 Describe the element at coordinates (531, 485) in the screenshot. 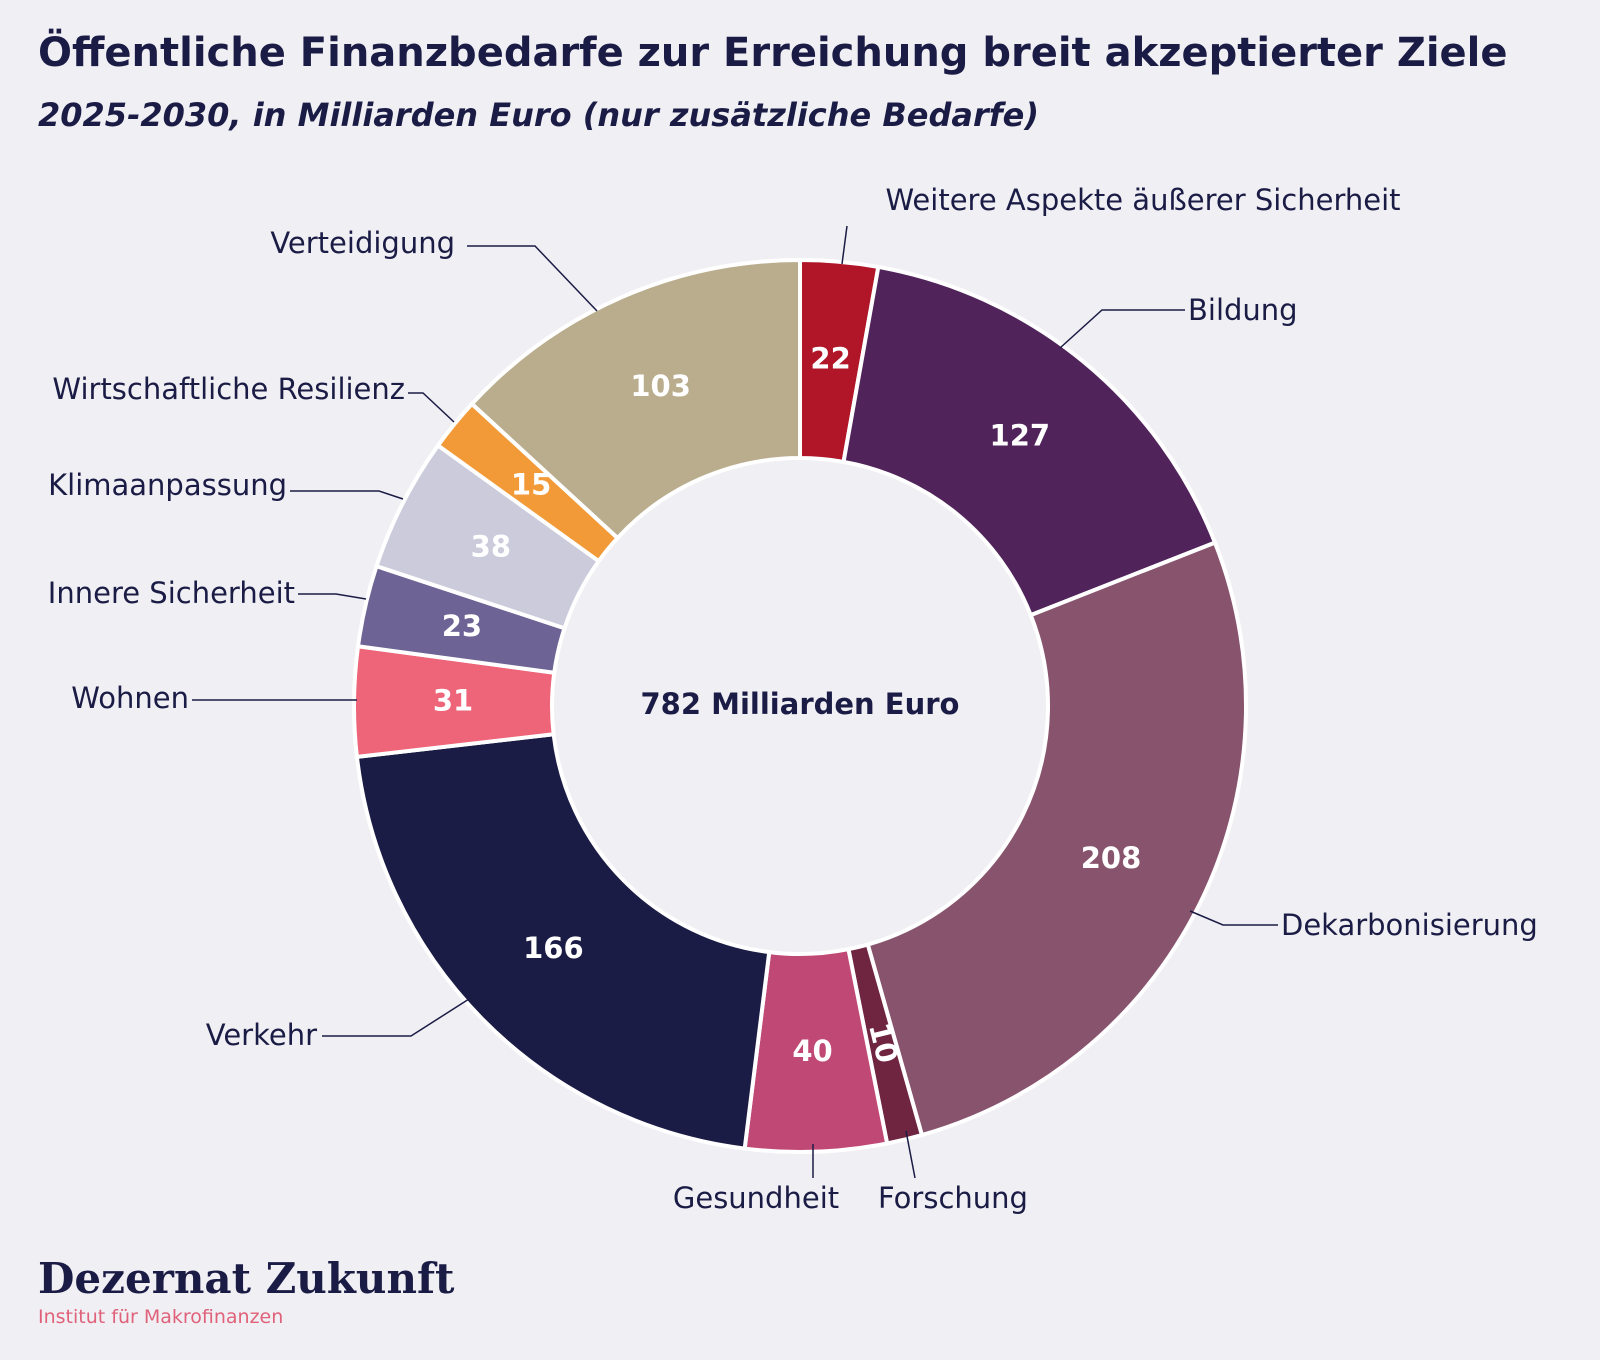

I see `value-label-wirtschaftliche-resilienz: 15` at that location.